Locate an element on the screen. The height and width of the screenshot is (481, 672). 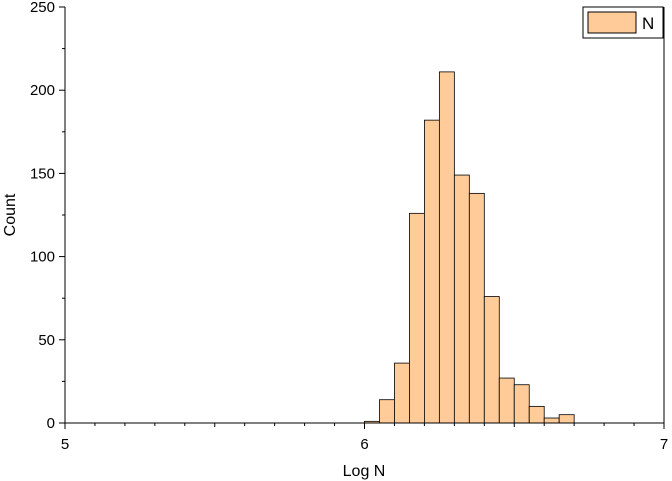
legend: N is located at coordinates (623, 22).